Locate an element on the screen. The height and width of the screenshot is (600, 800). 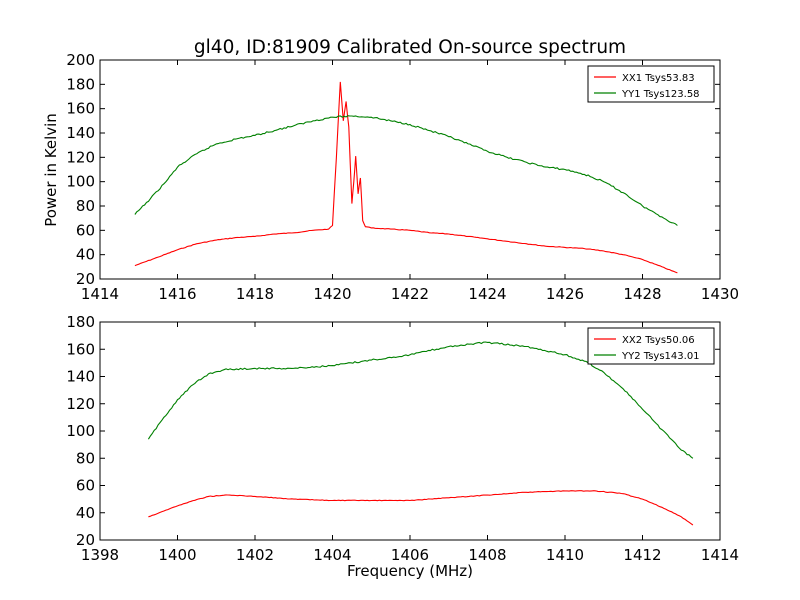
x-tick-label: 1424 is located at coordinates (487, 294).